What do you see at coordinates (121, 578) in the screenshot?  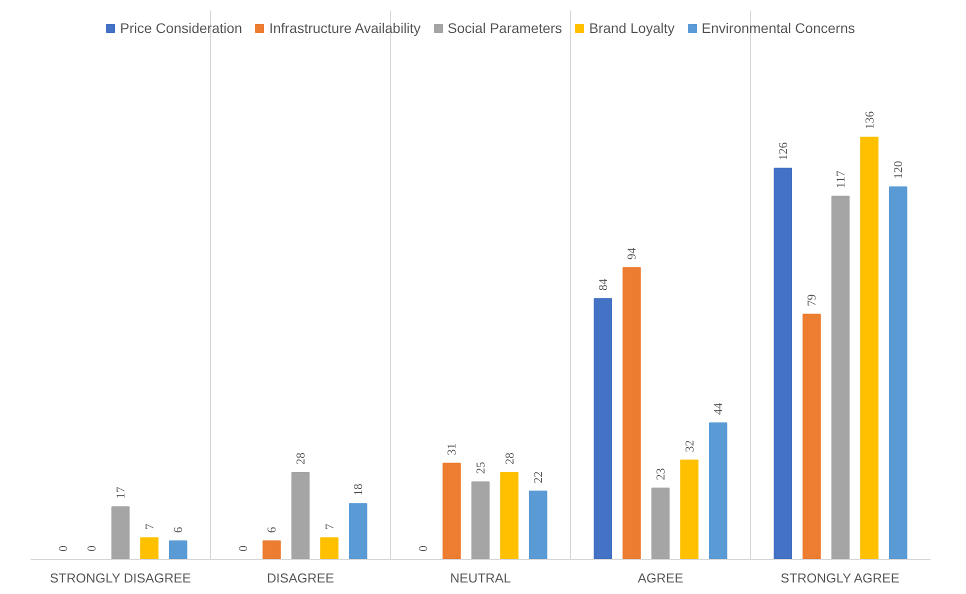 I see `x-tick-label: STRONGLY DISAGREE` at bounding box center [121, 578].